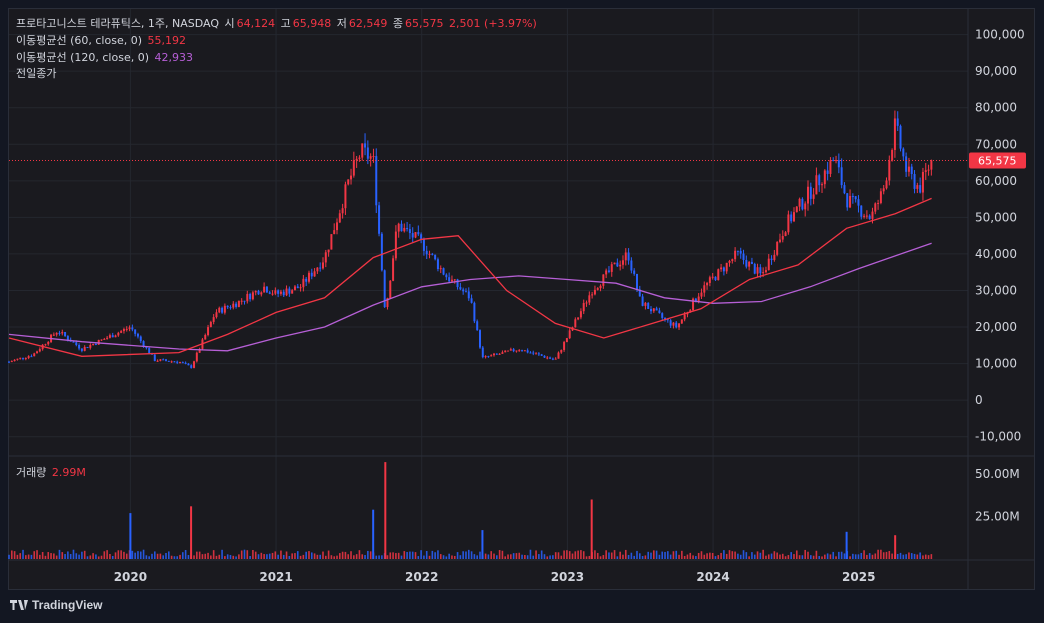 The width and height of the screenshot is (1044, 623). Describe the element at coordinates (56, 605) in the screenshot. I see `tradingview-logo: TradingView` at that location.